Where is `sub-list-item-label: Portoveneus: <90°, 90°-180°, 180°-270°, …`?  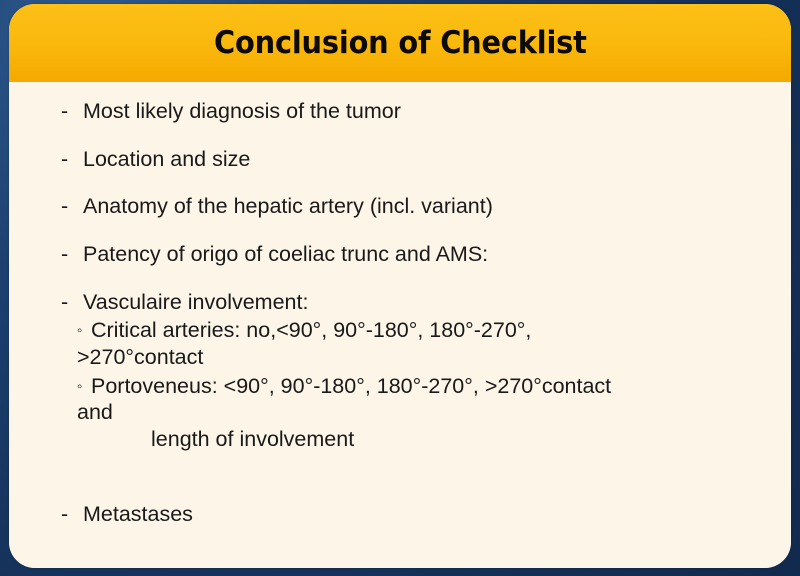
sub-list-item-label: Portoveneus: <90°, 90°-180°, 180°-270°, … is located at coordinates (351, 385).